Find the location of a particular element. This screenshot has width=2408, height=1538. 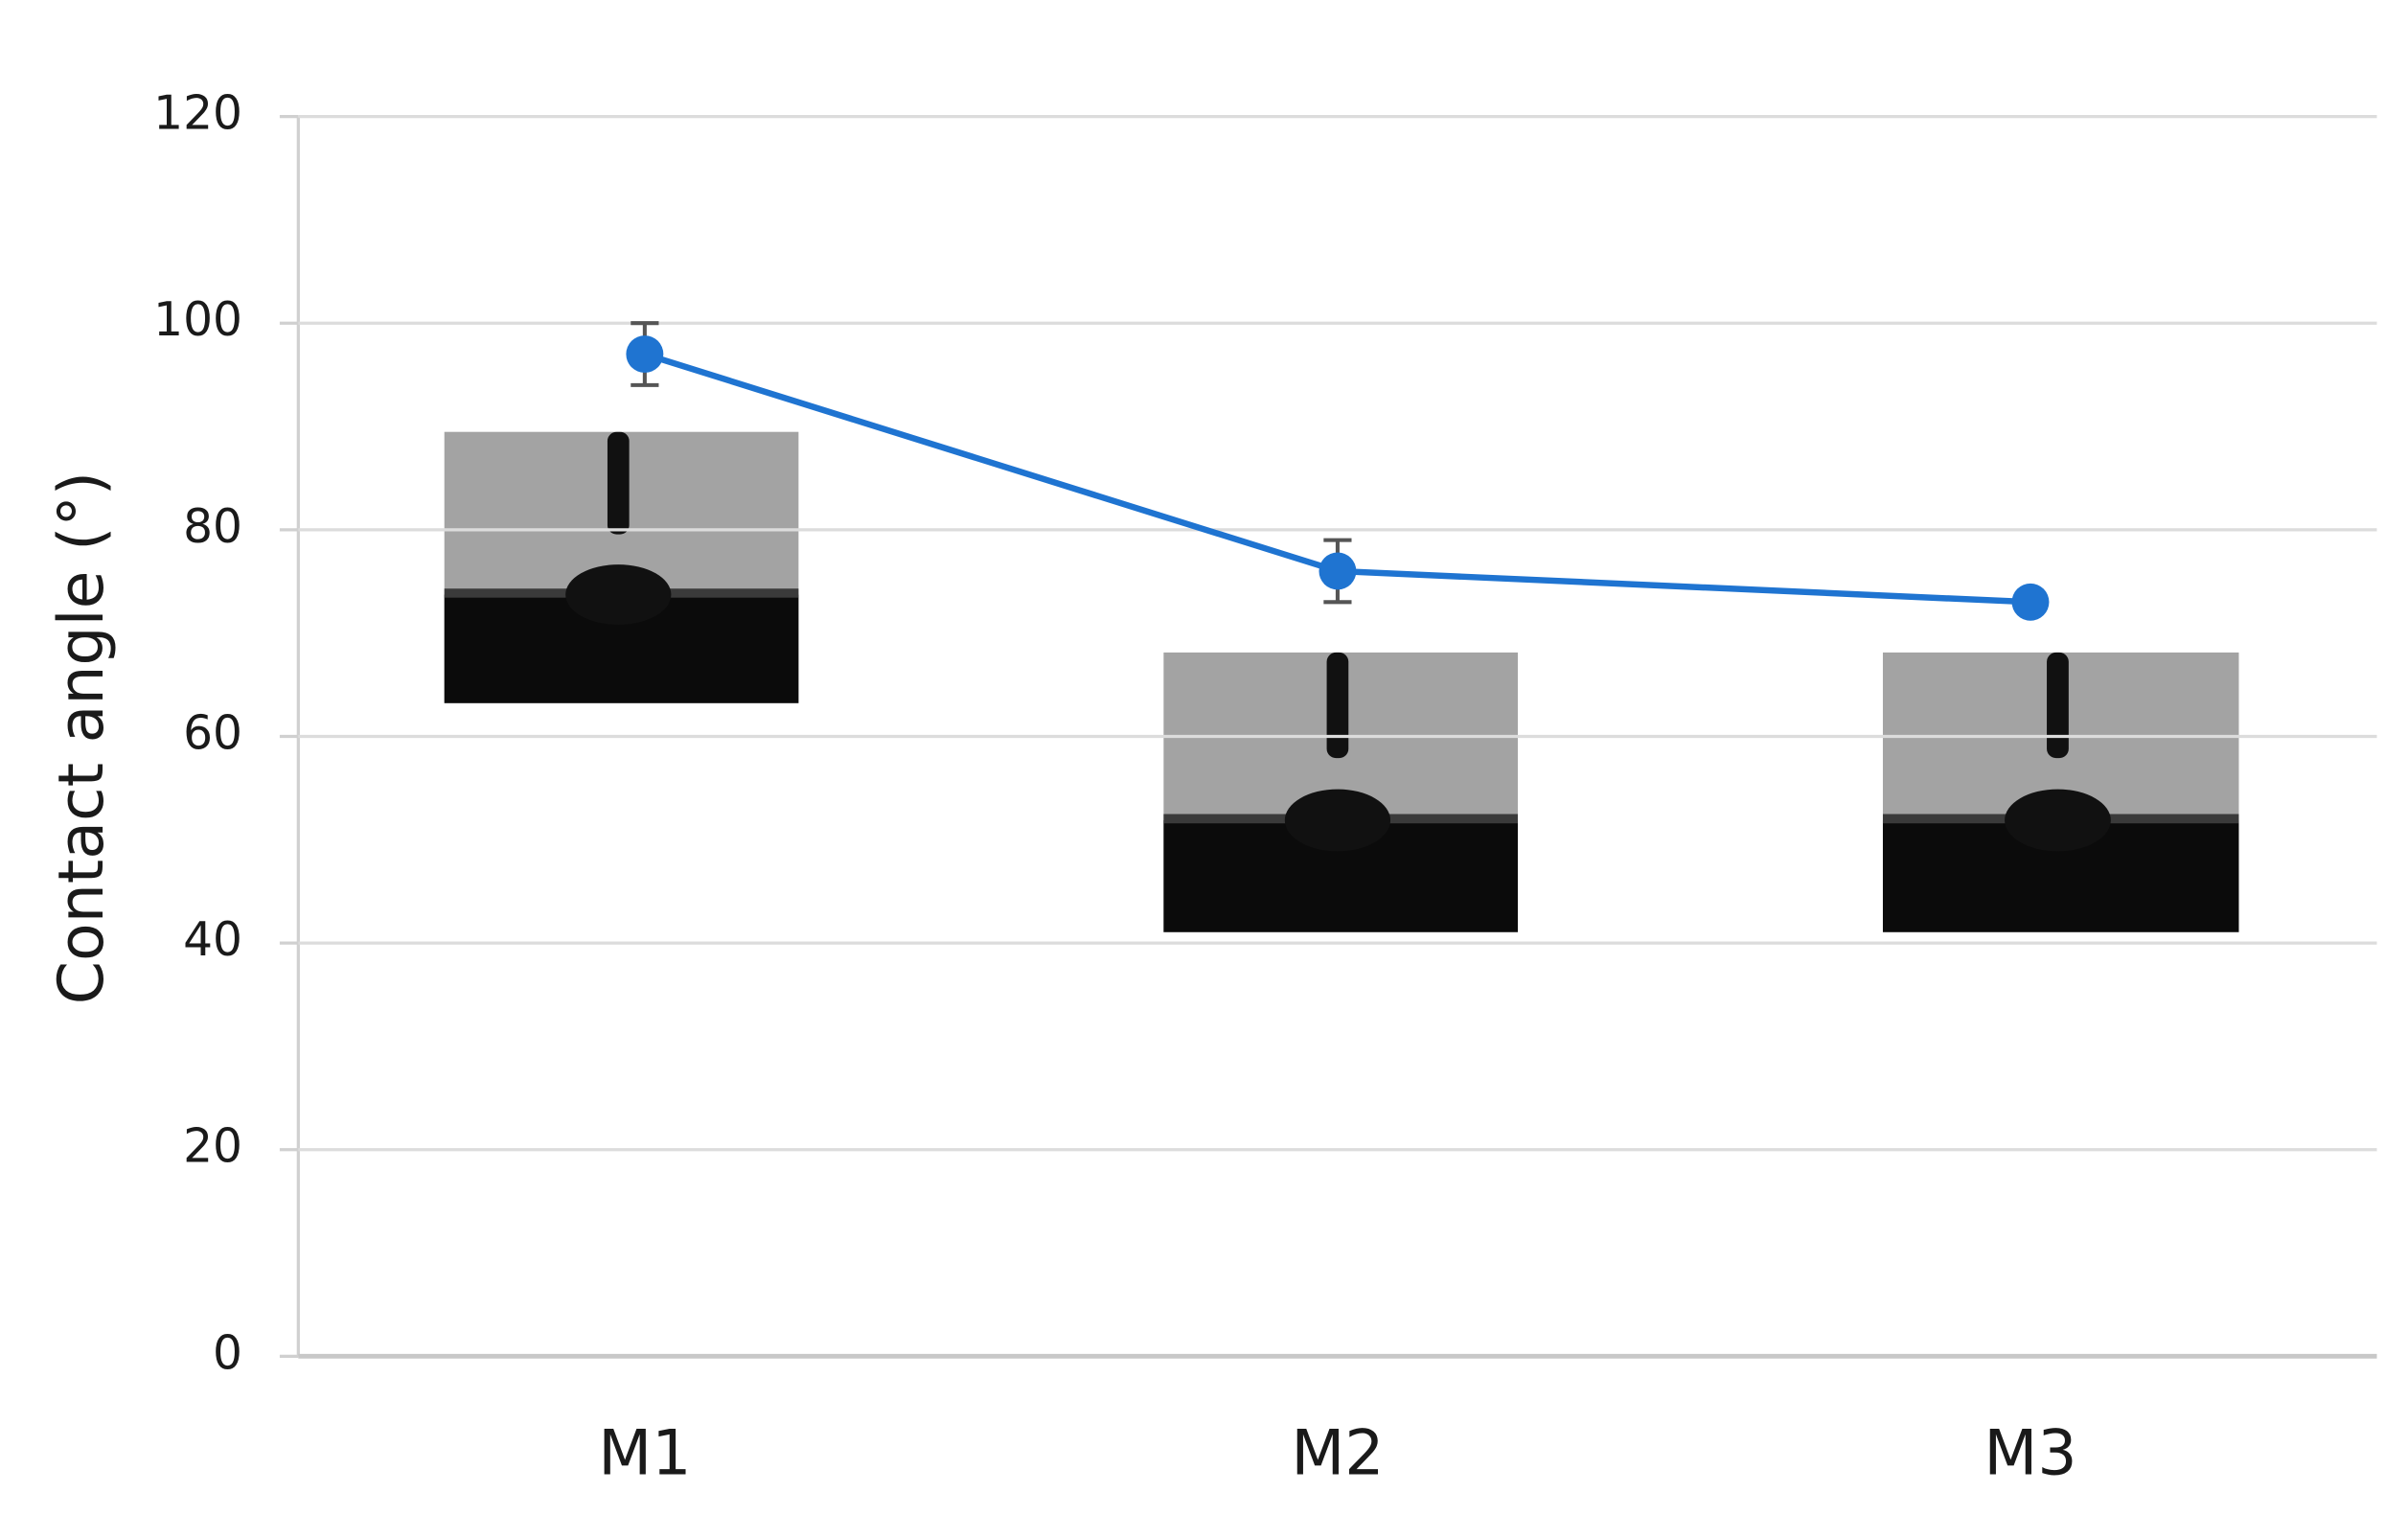

y-tick-label: 80 is located at coordinates (212, 527).